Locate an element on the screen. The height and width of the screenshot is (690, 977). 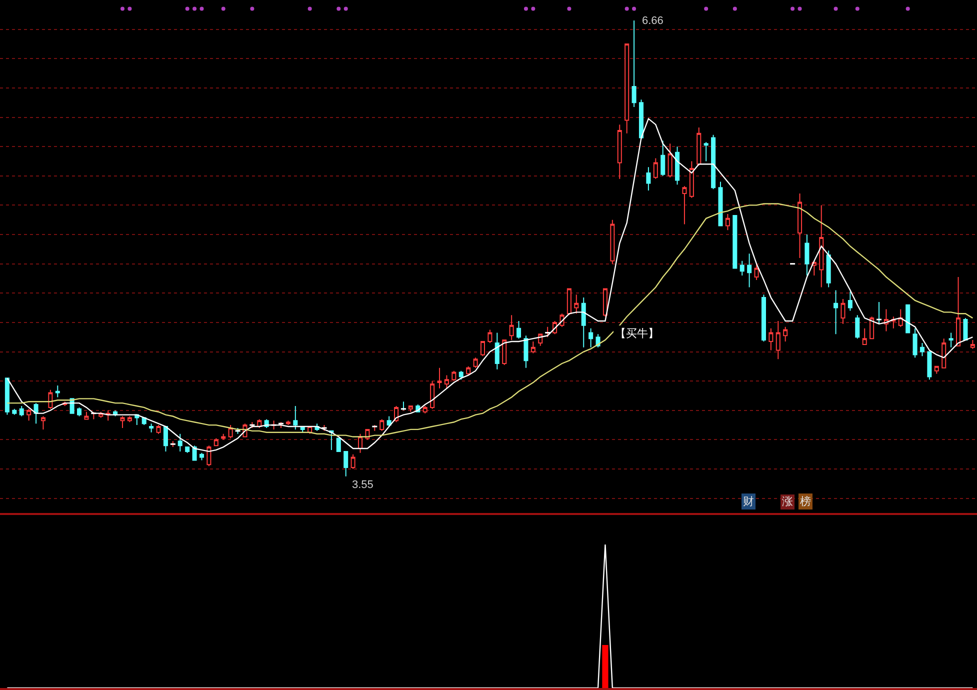
annotation: 财 is located at coordinates (748, 501).